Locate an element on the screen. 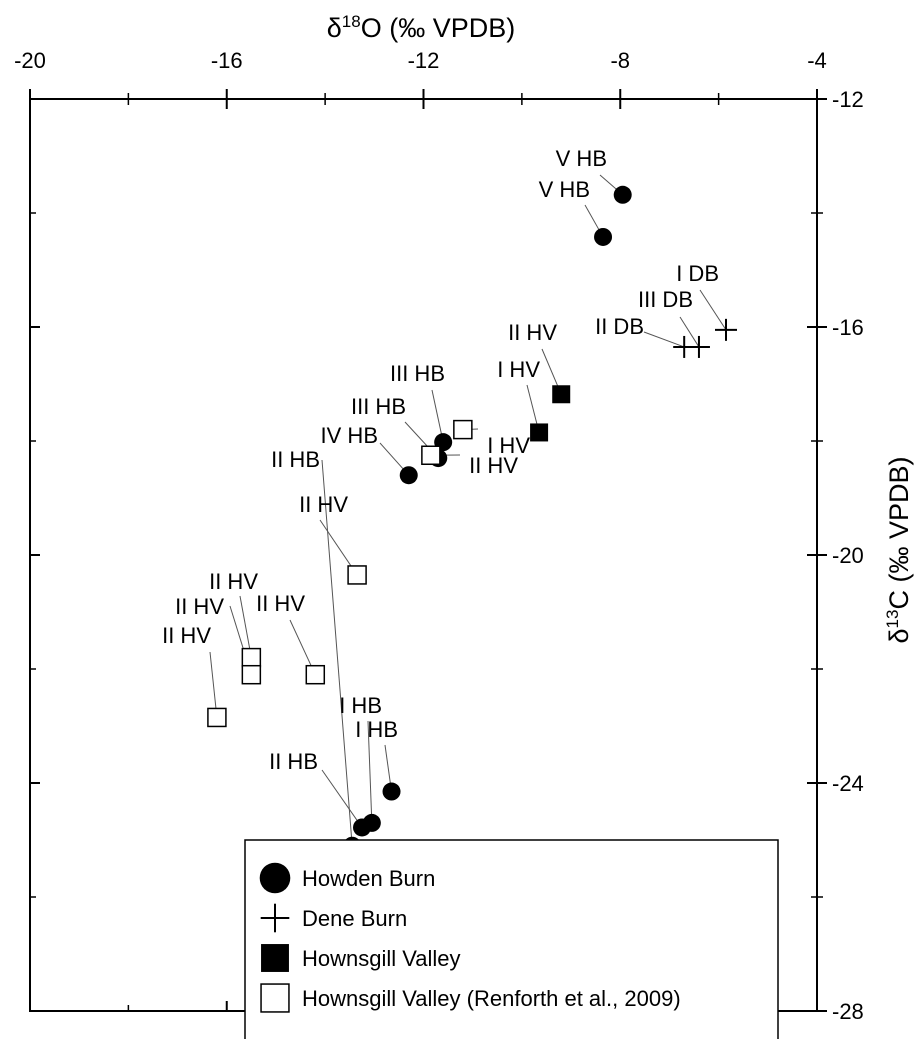 Image resolution: width=924 pixels, height=1039 pixels. y-axis-title: δ13C (‰ VPDB) is located at coordinates (898, 550).